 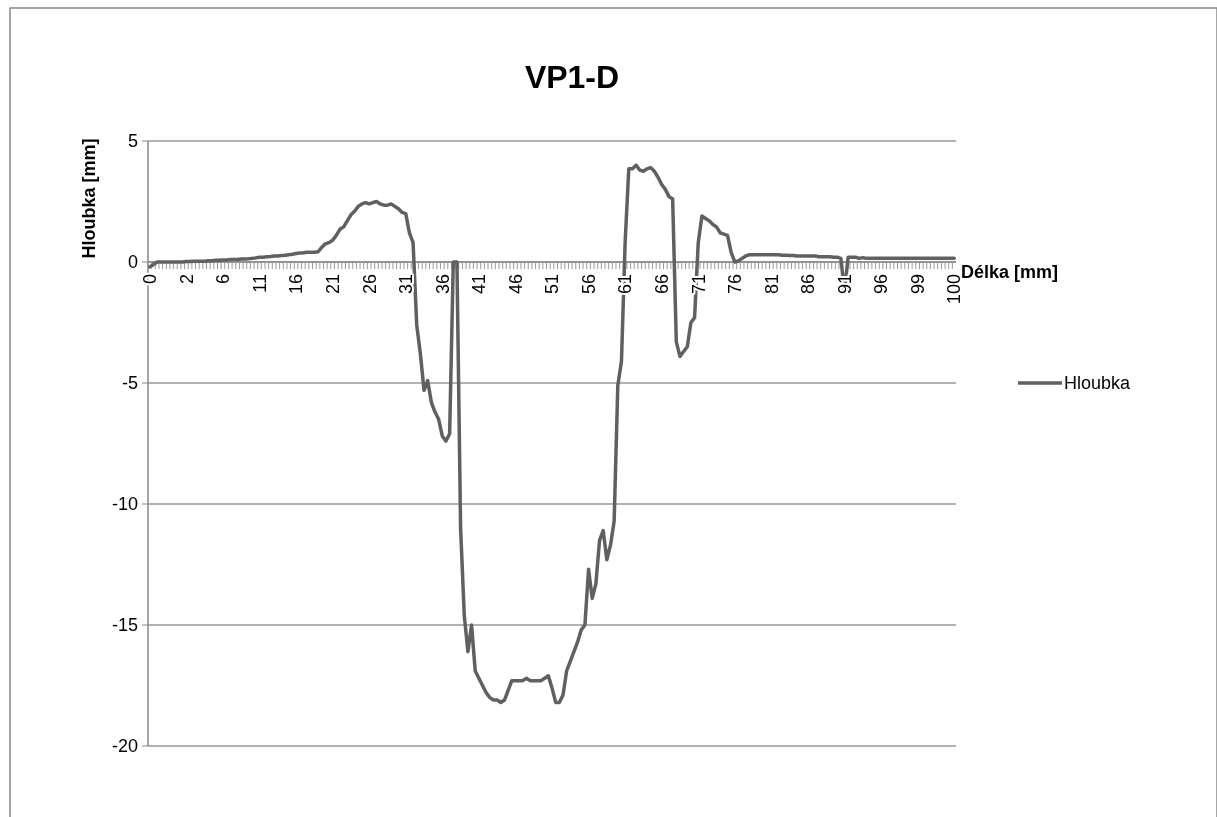 What do you see at coordinates (442, 284) in the screenshot?
I see `x-tick-label: 36` at bounding box center [442, 284].